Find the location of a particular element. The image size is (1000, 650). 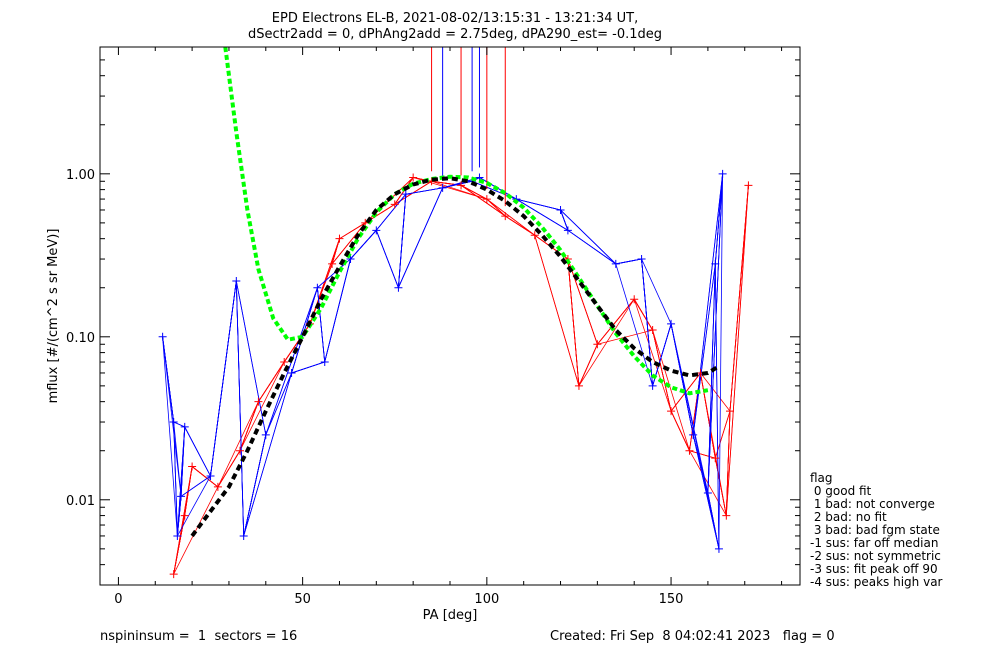

legend-entry: -1 sus: far off median is located at coordinates (874, 543).